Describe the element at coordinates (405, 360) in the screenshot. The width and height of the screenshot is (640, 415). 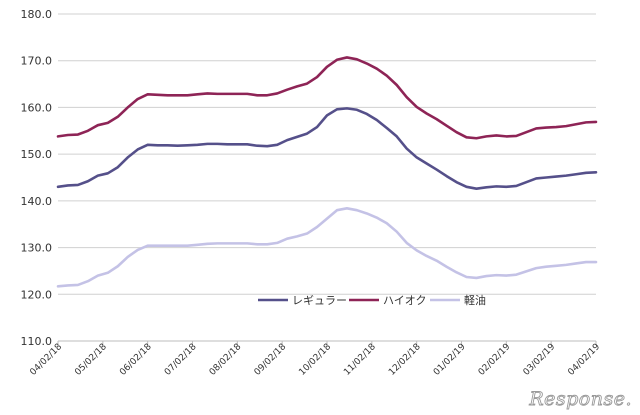
I see `x-tick-label: 12/02/18` at that location.